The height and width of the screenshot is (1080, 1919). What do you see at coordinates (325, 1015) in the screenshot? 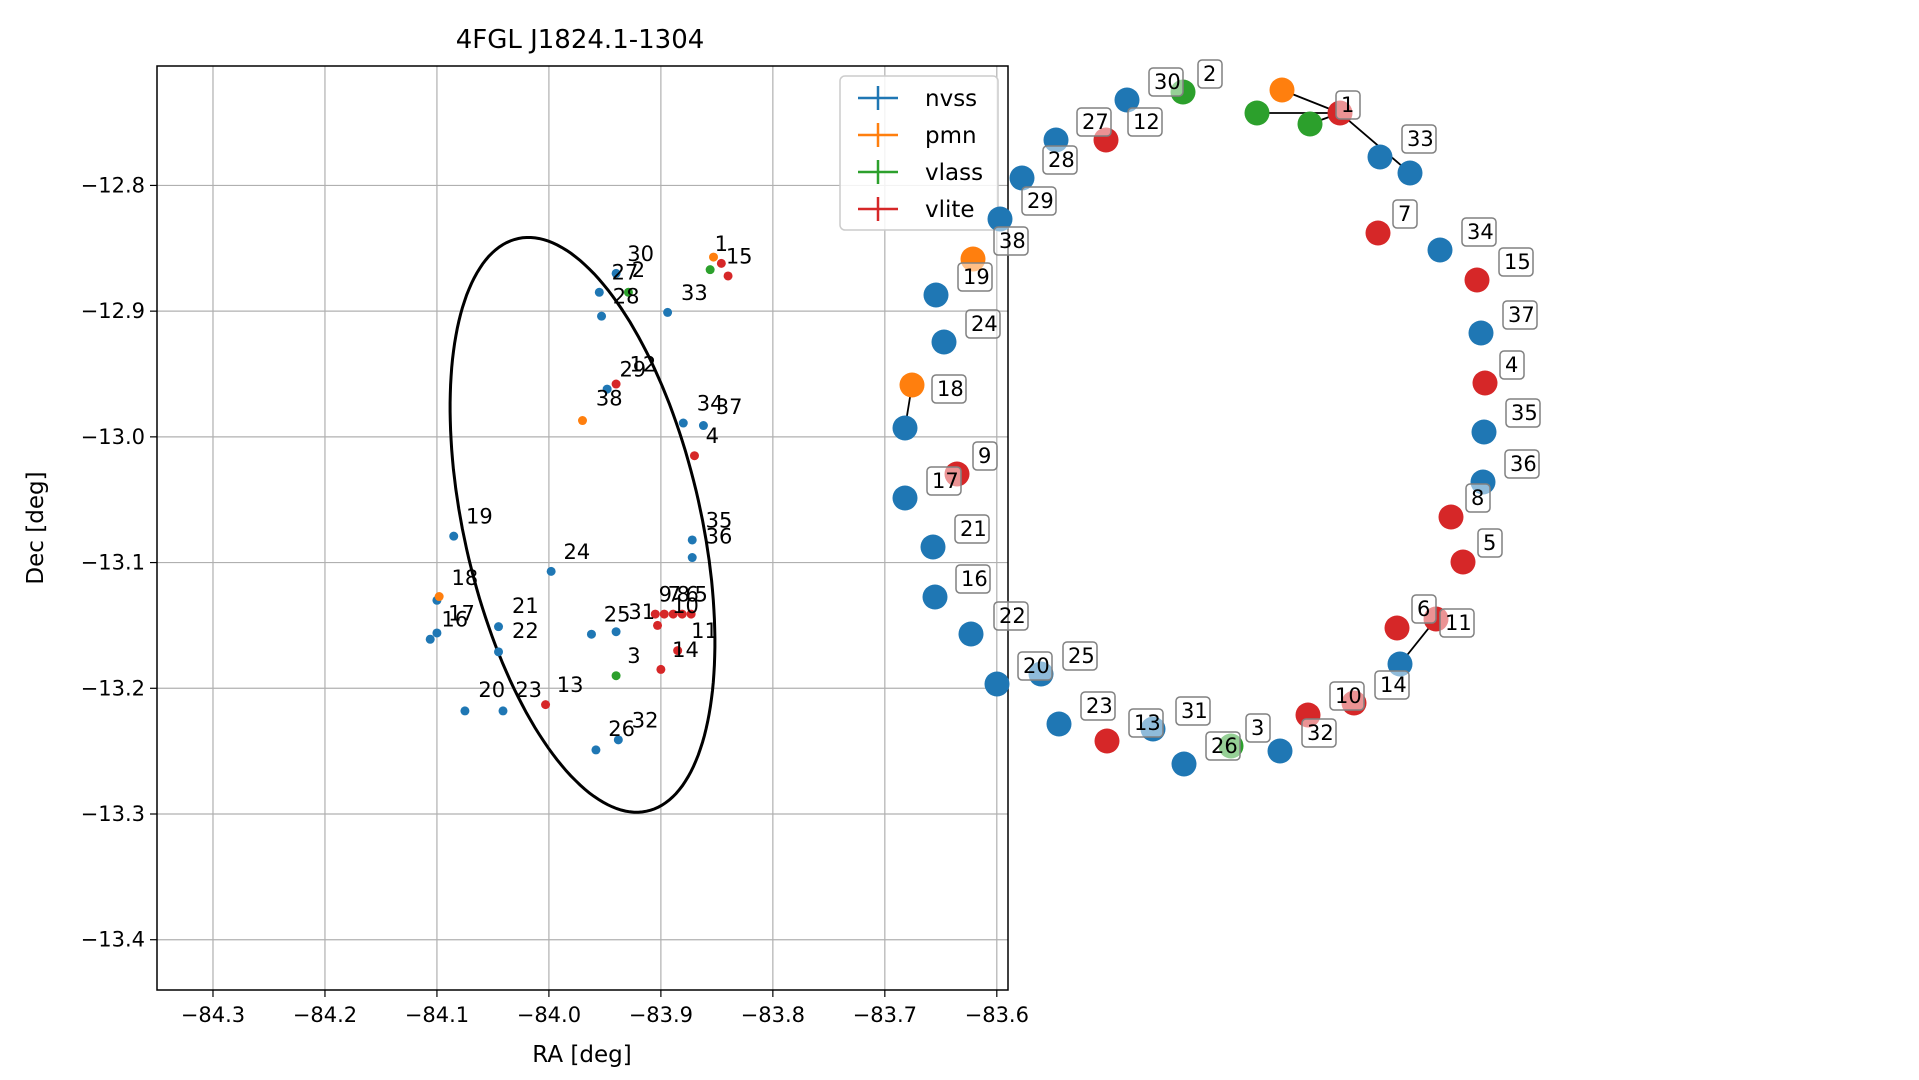
I see `x-tick-label: −84.2` at bounding box center [325, 1015].